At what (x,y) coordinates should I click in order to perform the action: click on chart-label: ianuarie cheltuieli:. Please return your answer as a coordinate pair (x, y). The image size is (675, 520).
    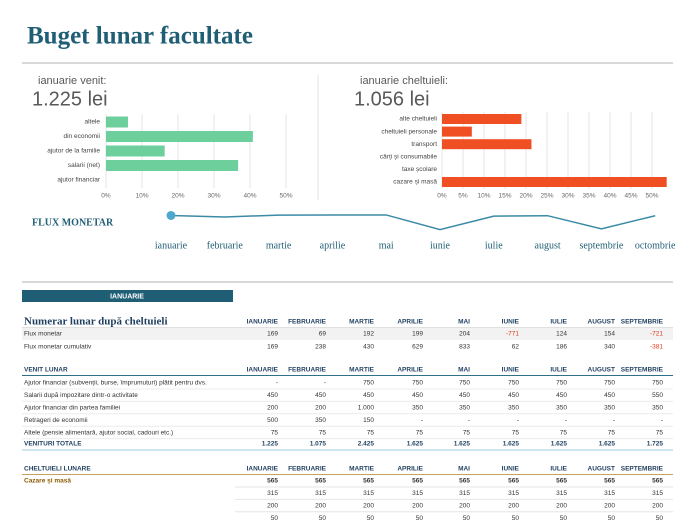
    Looking at the image, I should click on (404, 81).